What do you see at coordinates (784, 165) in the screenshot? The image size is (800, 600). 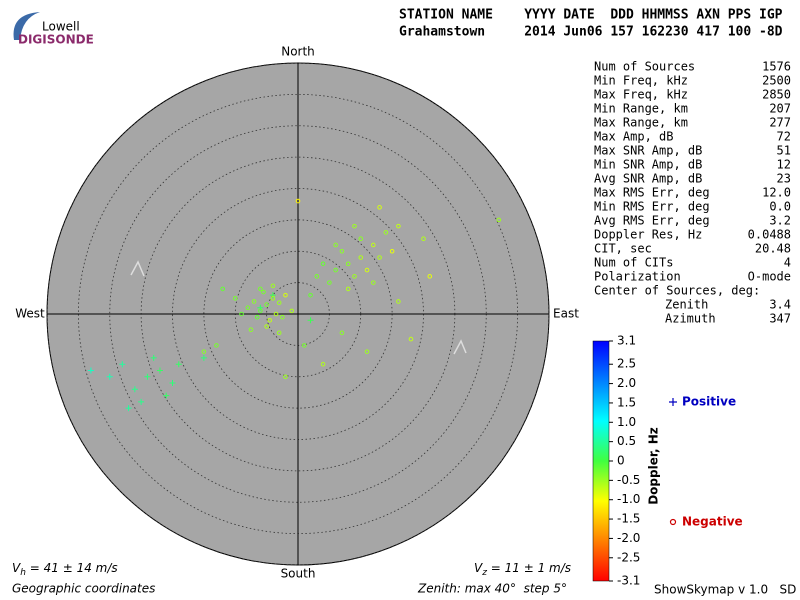 I see `stat-value: 12` at bounding box center [784, 165].